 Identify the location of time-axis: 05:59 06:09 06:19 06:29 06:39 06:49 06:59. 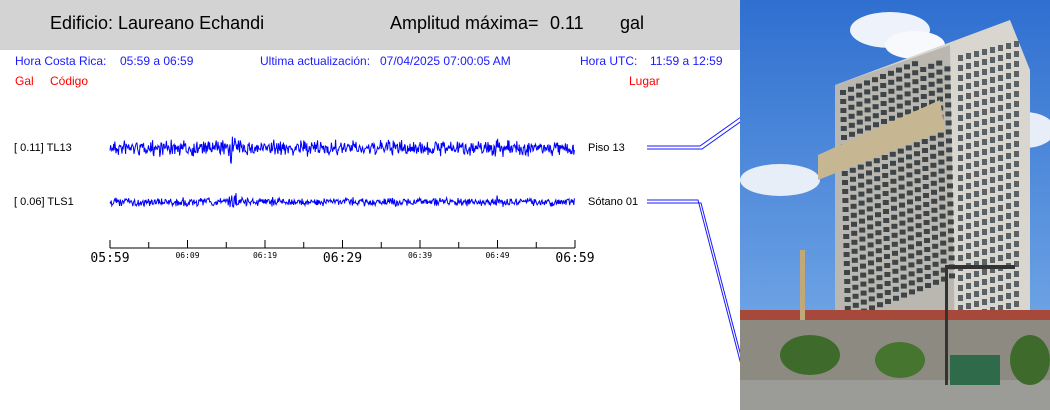
(342, 253).